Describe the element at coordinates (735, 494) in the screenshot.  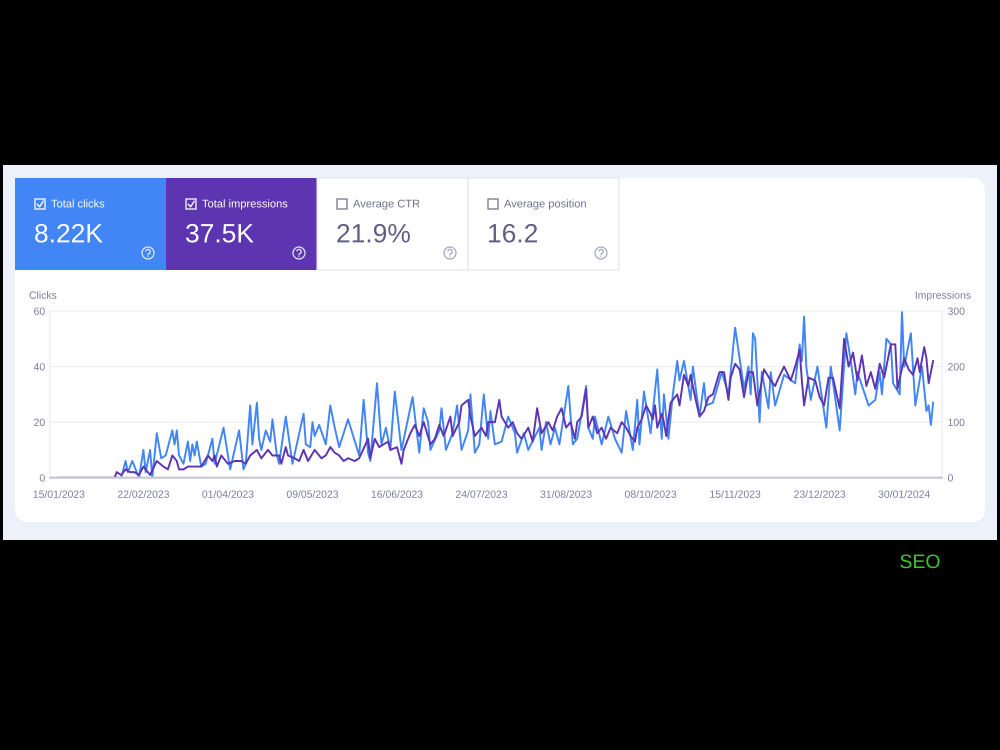
I see `x-tick-label: 15/11/2023` at that location.